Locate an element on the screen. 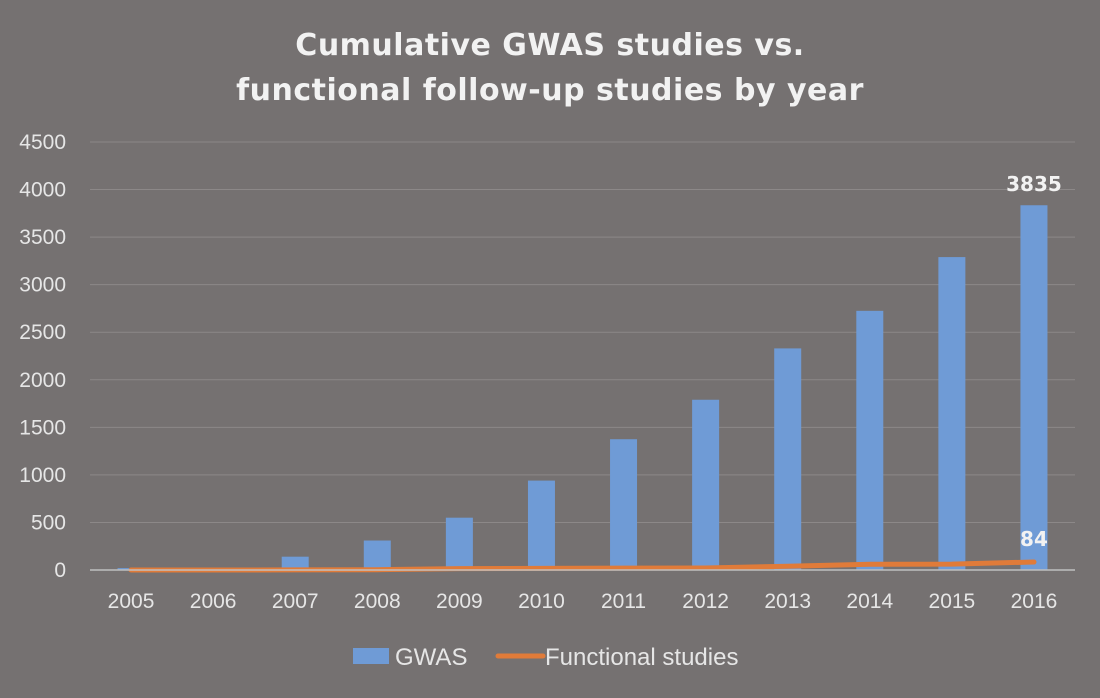 The image size is (1100, 698). data-label-functional: 84 is located at coordinates (1034, 539).